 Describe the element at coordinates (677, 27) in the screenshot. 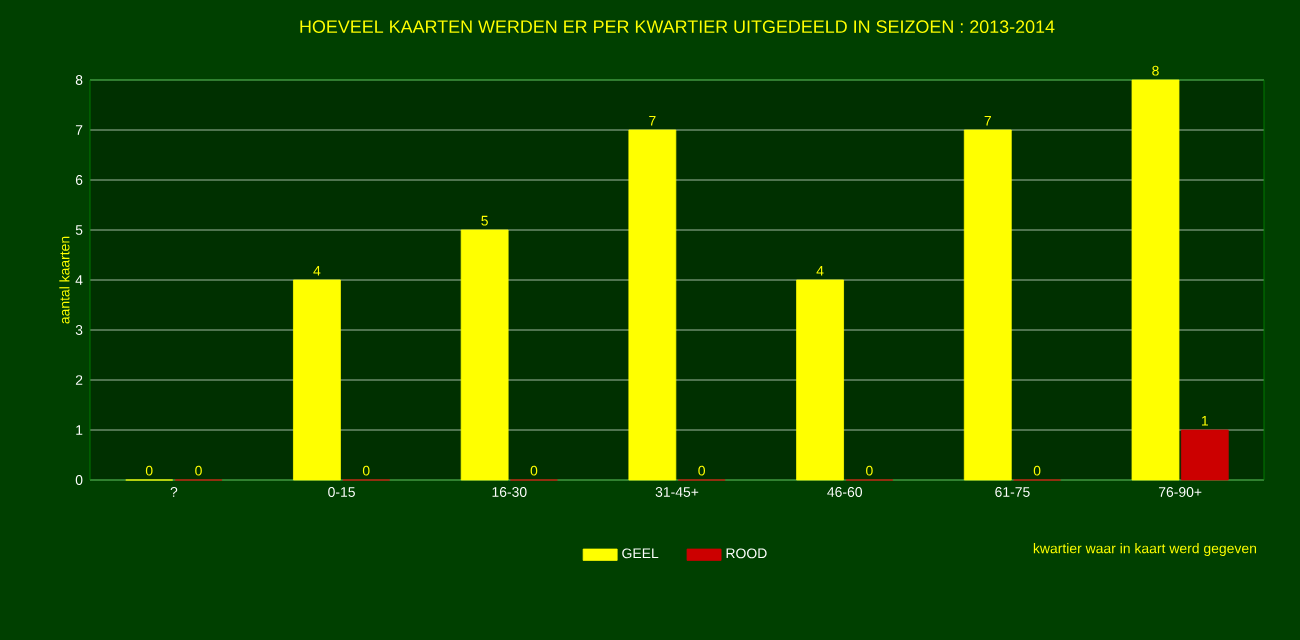

I see `chart-title: HOEVEEL KAARTEN WERDEN ER PER KWARTIER UITGEDEELD IN SEIZOEN : 2013-2014` at that location.